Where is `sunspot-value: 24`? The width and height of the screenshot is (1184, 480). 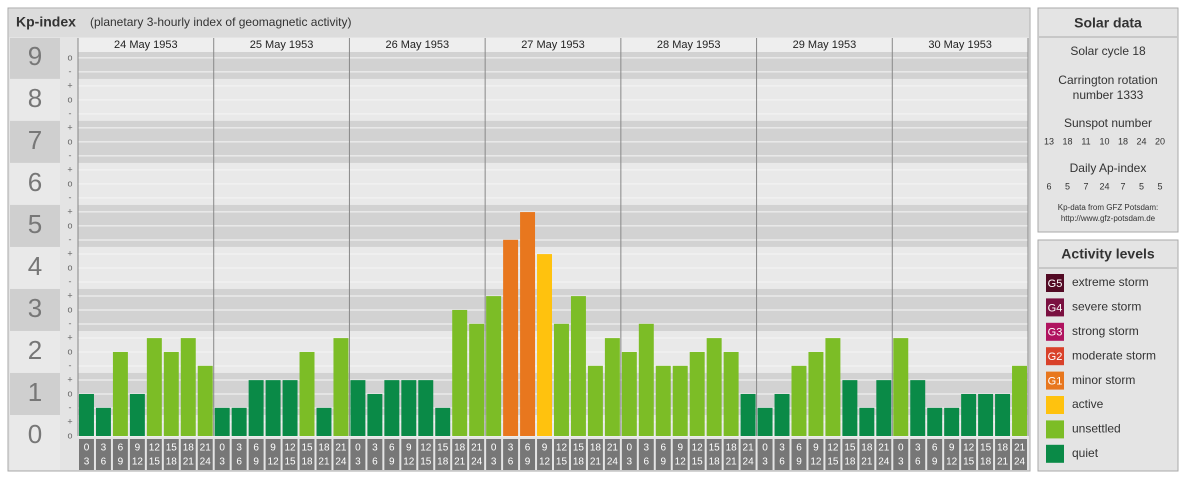
sunspot-value: 24 is located at coordinates (1141, 141).